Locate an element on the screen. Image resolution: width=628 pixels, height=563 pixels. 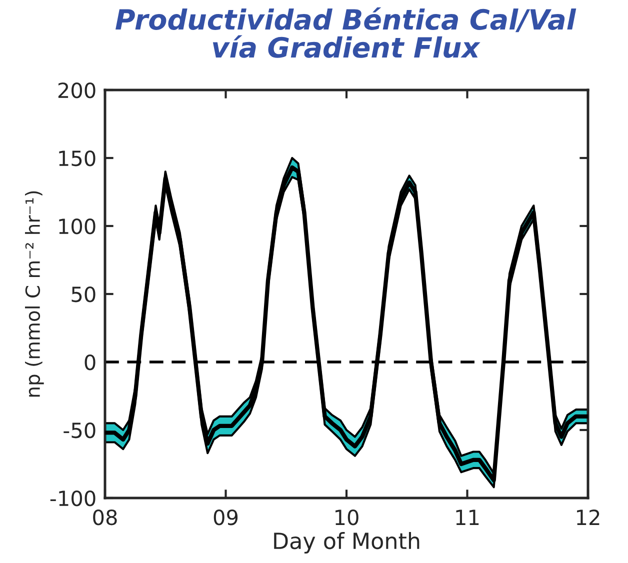
y-tick-label: -50 is located at coordinates (80, 430).